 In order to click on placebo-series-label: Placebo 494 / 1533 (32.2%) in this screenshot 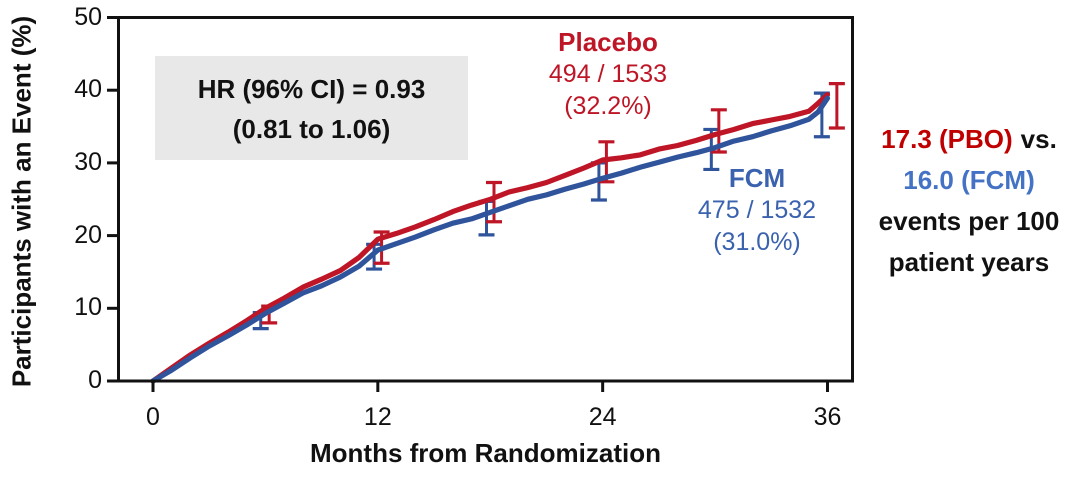, I will do `click(608, 74)`.